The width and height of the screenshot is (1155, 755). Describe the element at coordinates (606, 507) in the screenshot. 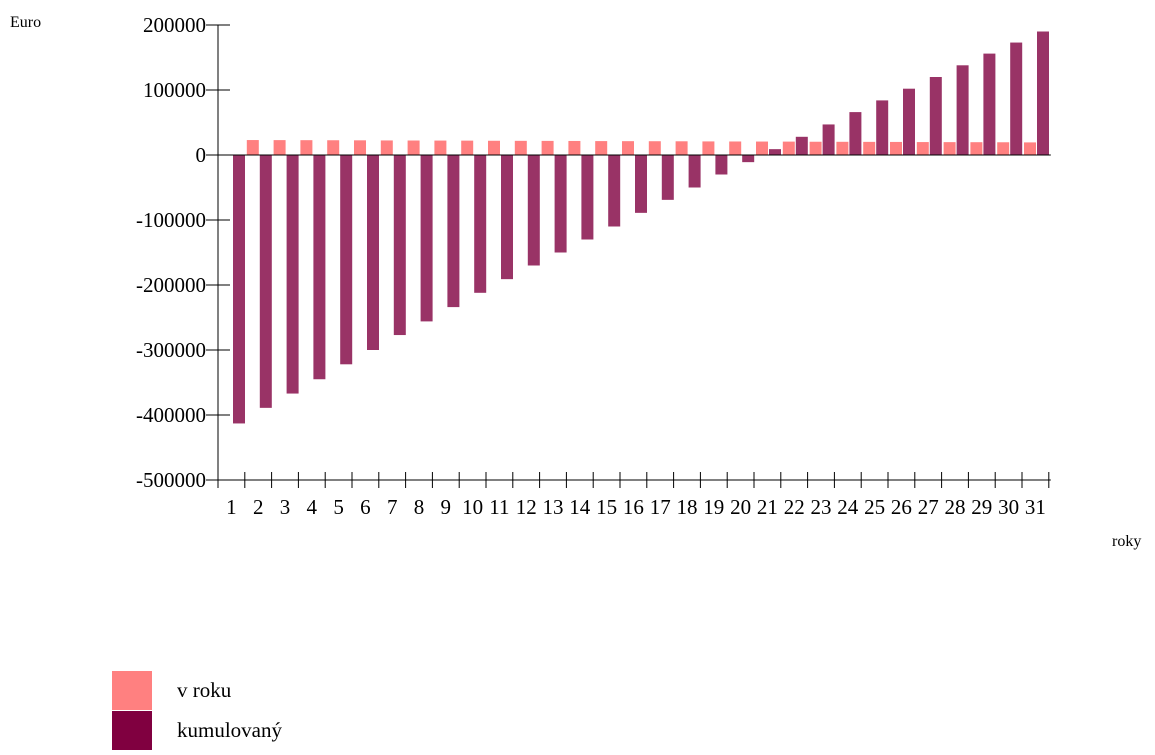

I see `x-tick-label: 15` at that location.